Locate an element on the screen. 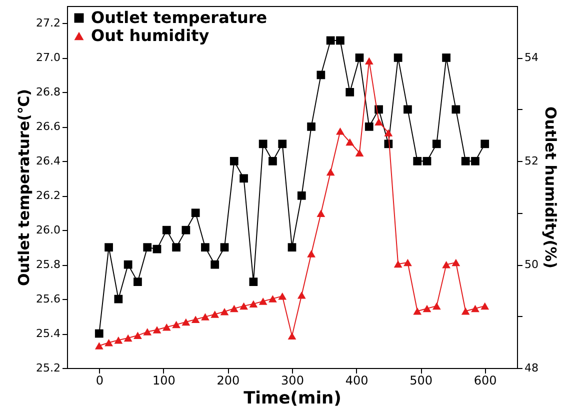  y-tick-label: 26.2 is located at coordinates (48, 195).